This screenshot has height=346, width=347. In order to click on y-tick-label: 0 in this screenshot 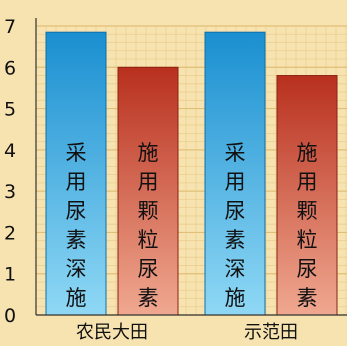, I will do `click(10, 316)`.